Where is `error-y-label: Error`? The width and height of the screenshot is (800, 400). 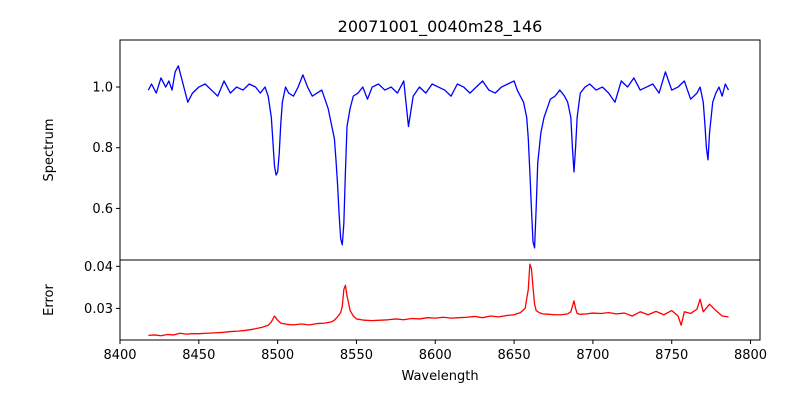
error-y-label: Error is located at coordinates (49, 300).